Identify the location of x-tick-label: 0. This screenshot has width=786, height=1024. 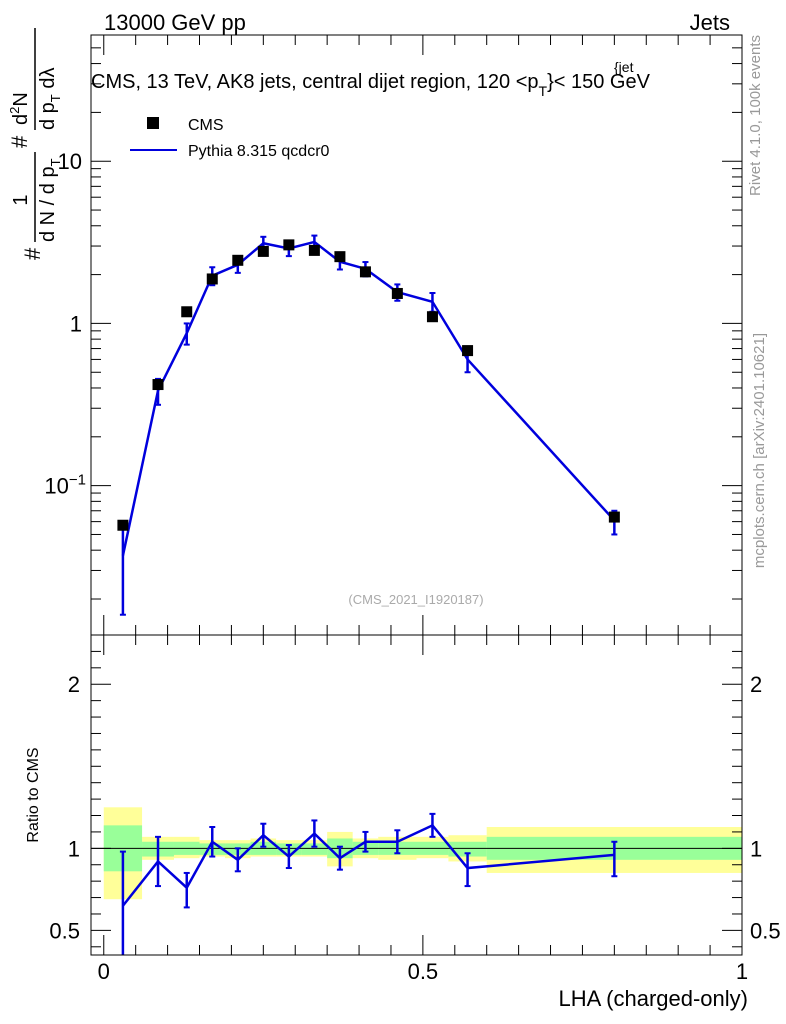
(104, 971).